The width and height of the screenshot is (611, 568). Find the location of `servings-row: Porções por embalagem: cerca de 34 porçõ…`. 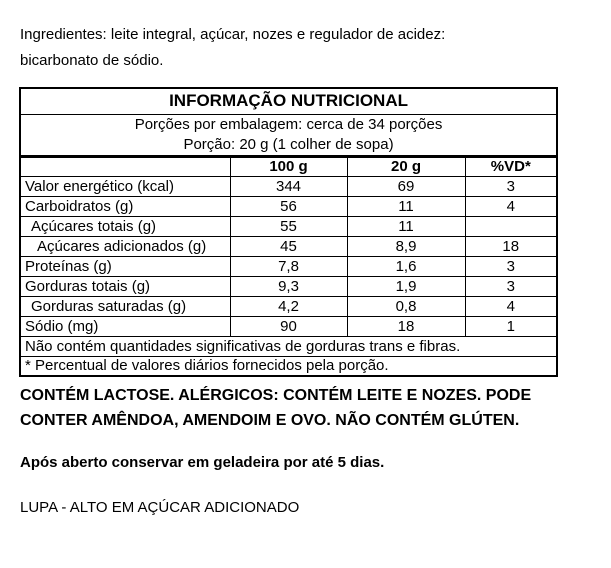

servings-row: Porções por embalagem: cerca de 34 porçõ… is located at coordinates (288, 135).